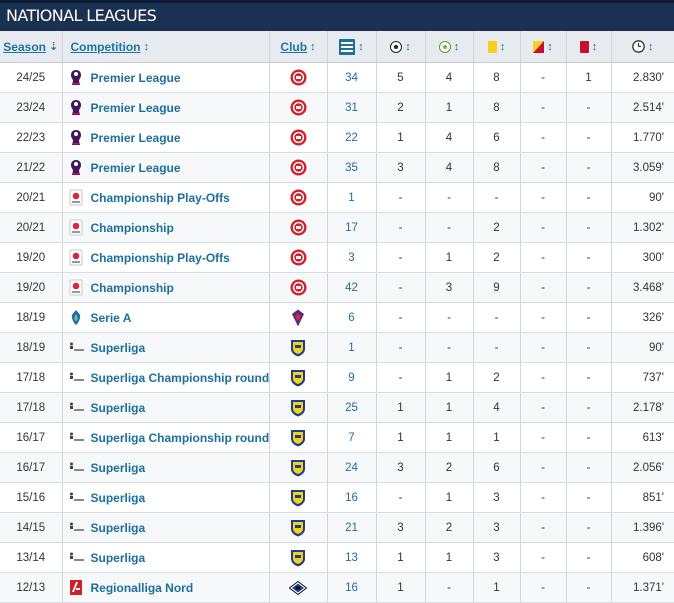  What do you see at coordinates (352, 107) in the screenshot?
I see `appearances-cell: 31` at bounding box center [352, 107].